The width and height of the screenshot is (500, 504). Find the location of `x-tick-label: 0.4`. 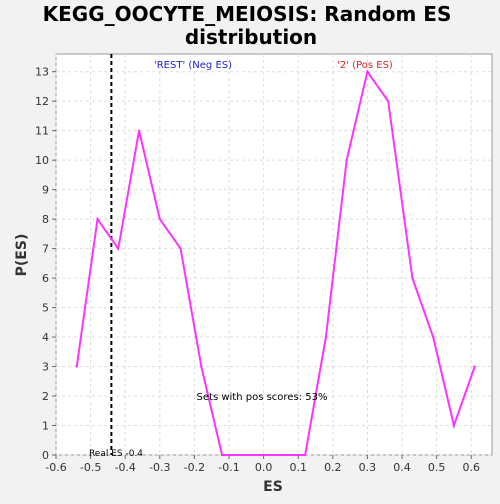

x-tick-label: 0.4 is located at coordinates (402, 467).